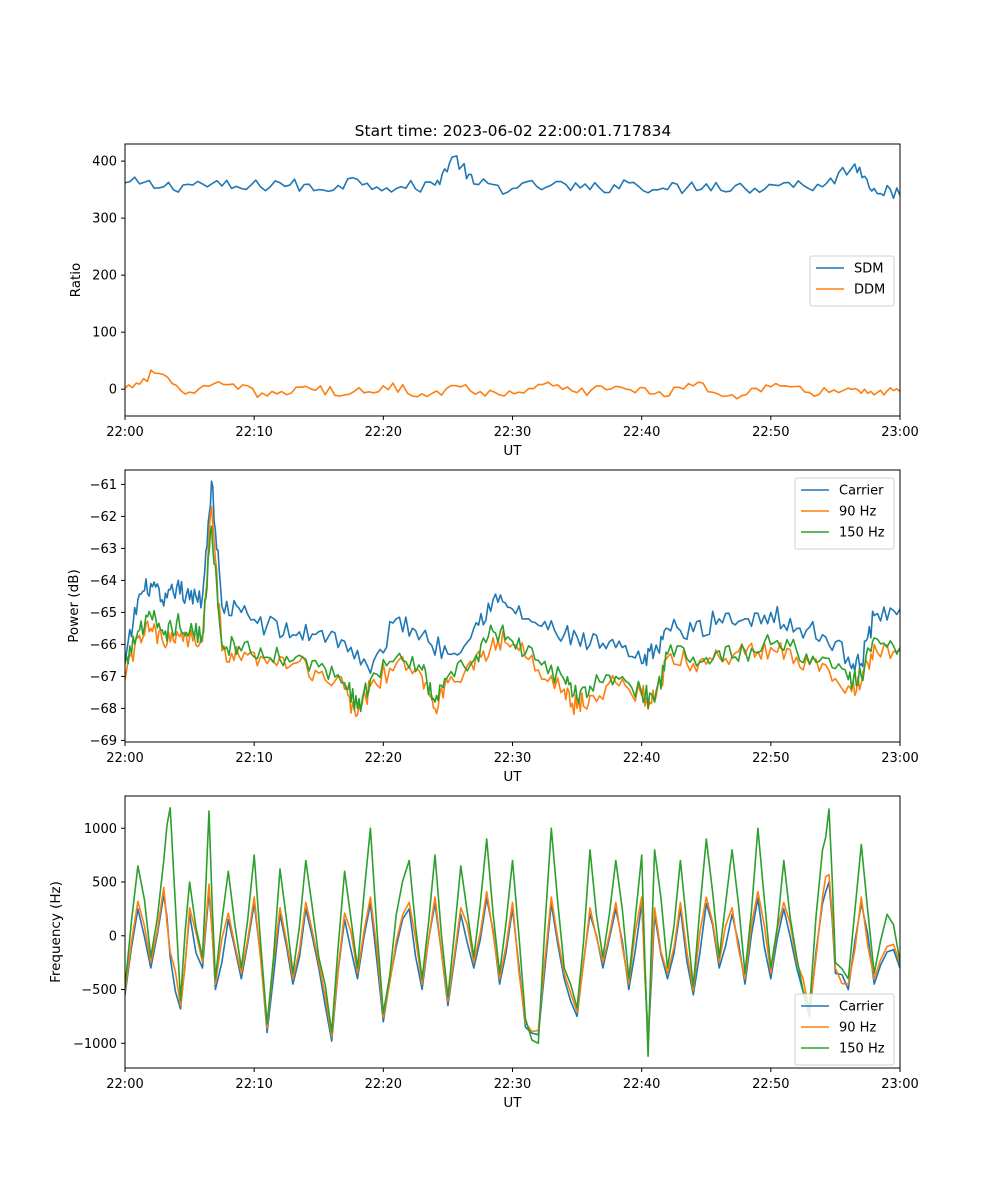  Describe the element at coordinates (76, 280) in the screenshot. I see `y-axis-label: Ratio` at that location.